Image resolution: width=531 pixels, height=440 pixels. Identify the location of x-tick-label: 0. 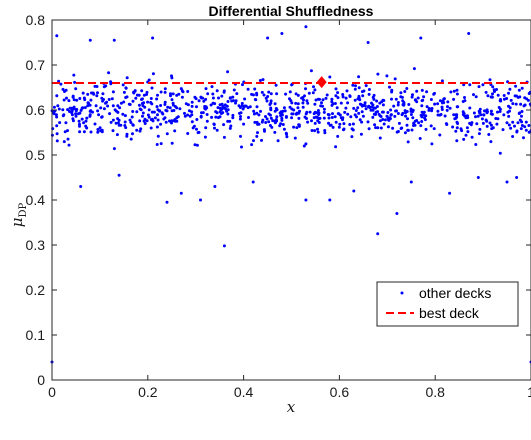
(52, 392).